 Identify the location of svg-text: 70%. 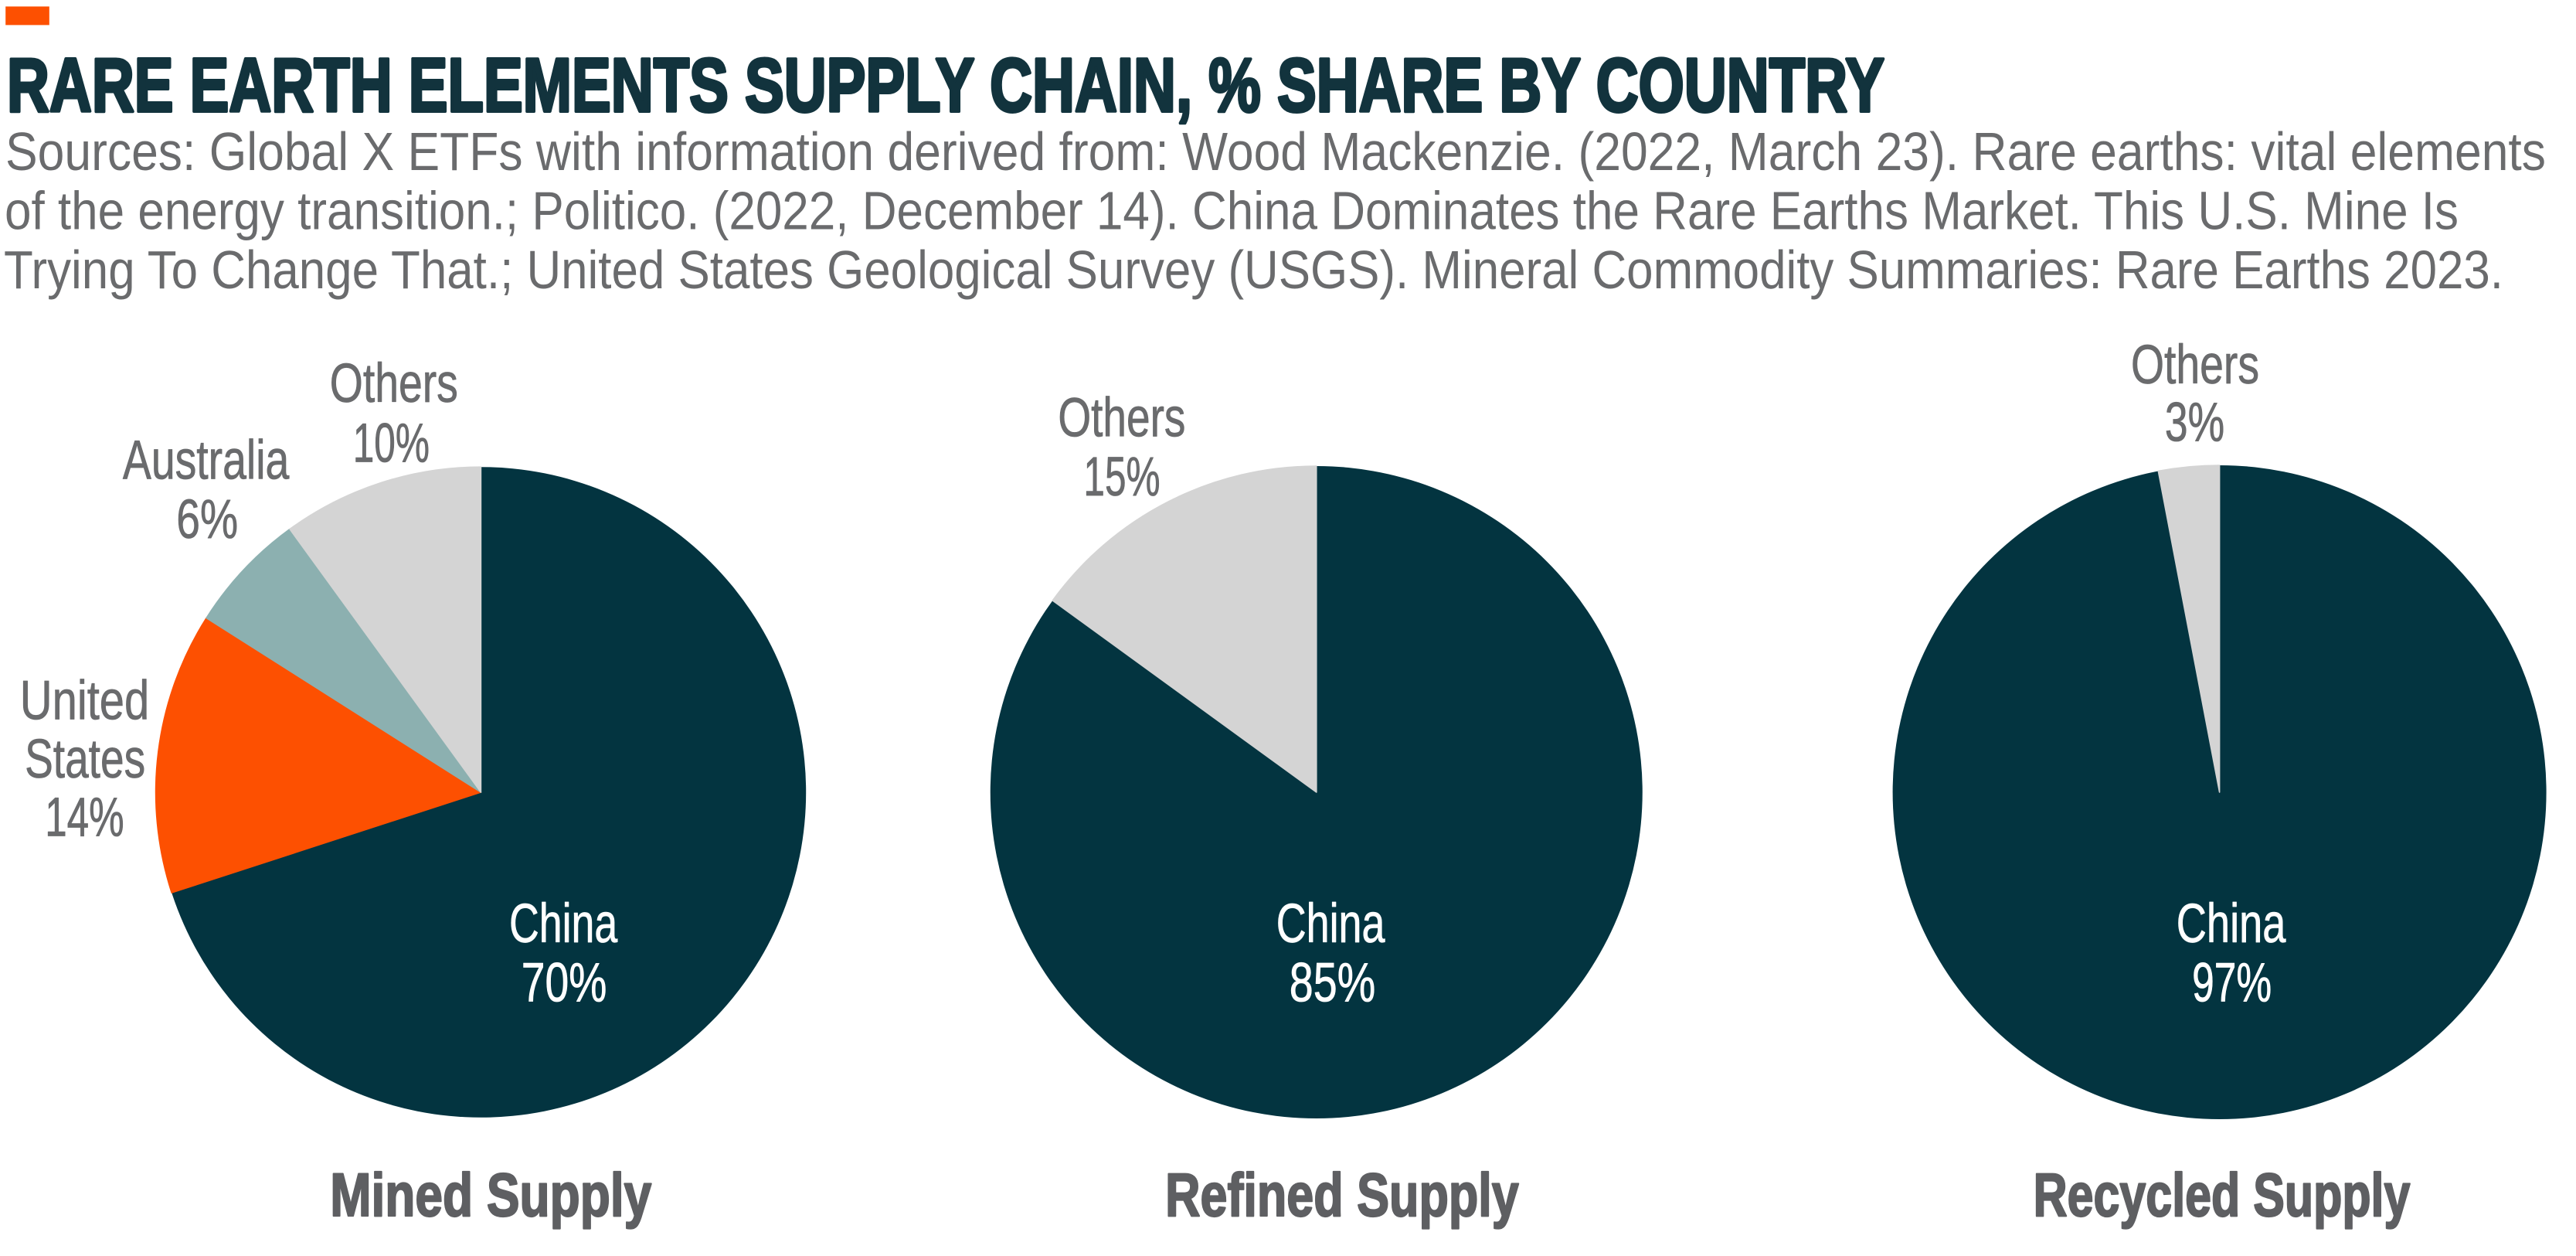
(564, 983).